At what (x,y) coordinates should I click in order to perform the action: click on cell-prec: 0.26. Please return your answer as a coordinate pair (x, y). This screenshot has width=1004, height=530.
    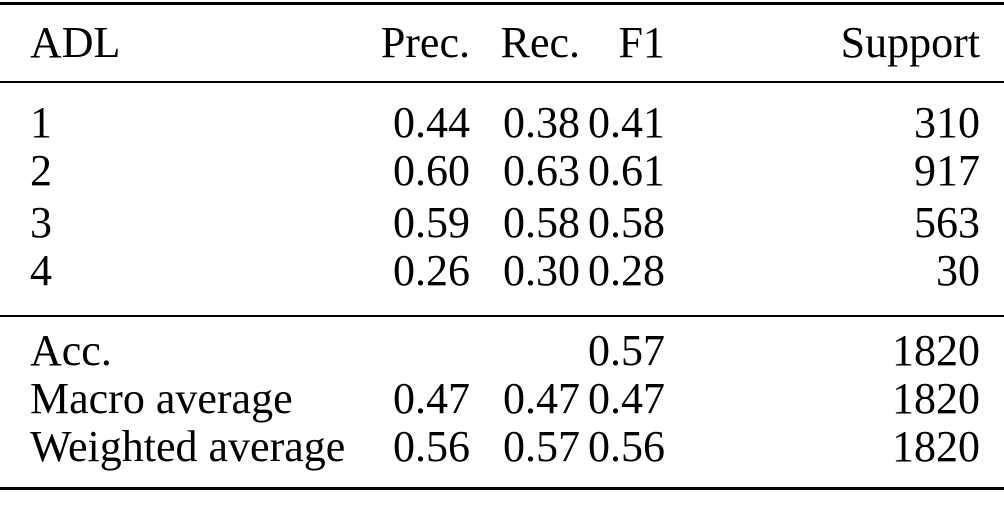
    Looking at the image, I should click on (431, 270).